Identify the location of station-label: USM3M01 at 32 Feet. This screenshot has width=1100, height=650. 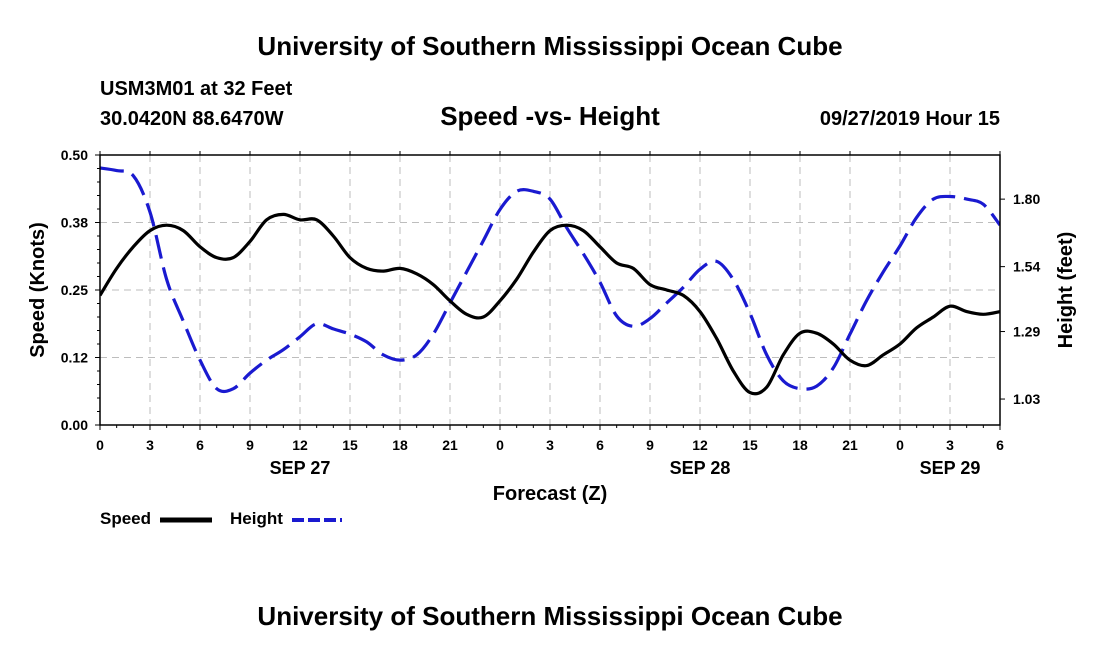
(196, 89).